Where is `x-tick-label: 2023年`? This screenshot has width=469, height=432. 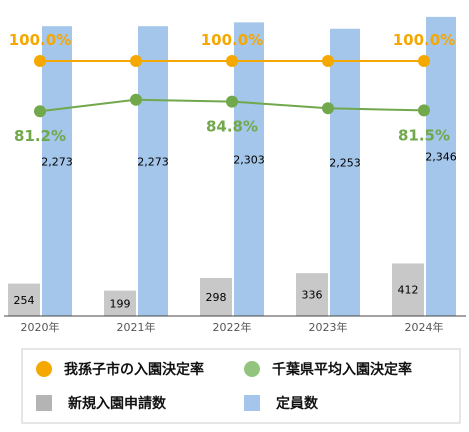 x-tick-label: 2023年 is located at coordinates (328, 327).